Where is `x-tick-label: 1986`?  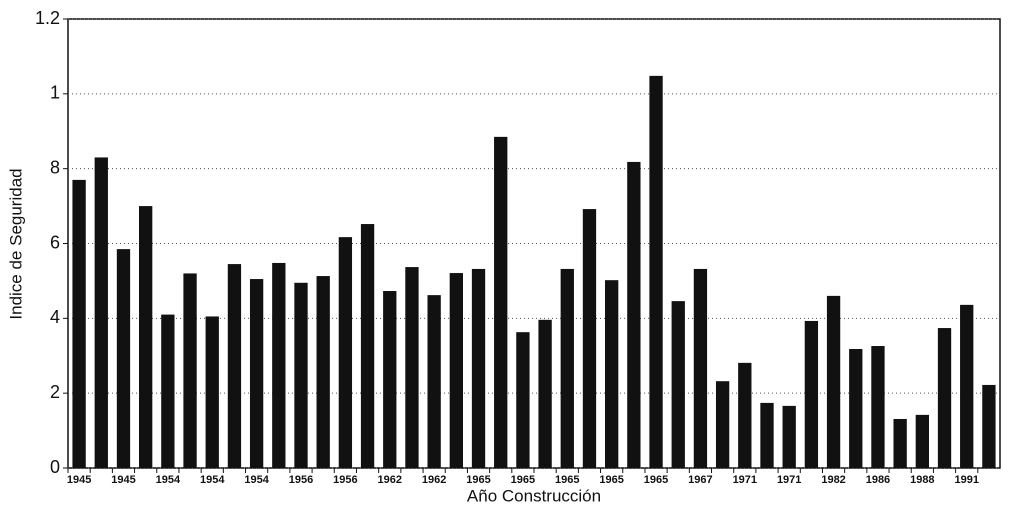
x-tick-label: 1986 is located at coordinates (878, 480).